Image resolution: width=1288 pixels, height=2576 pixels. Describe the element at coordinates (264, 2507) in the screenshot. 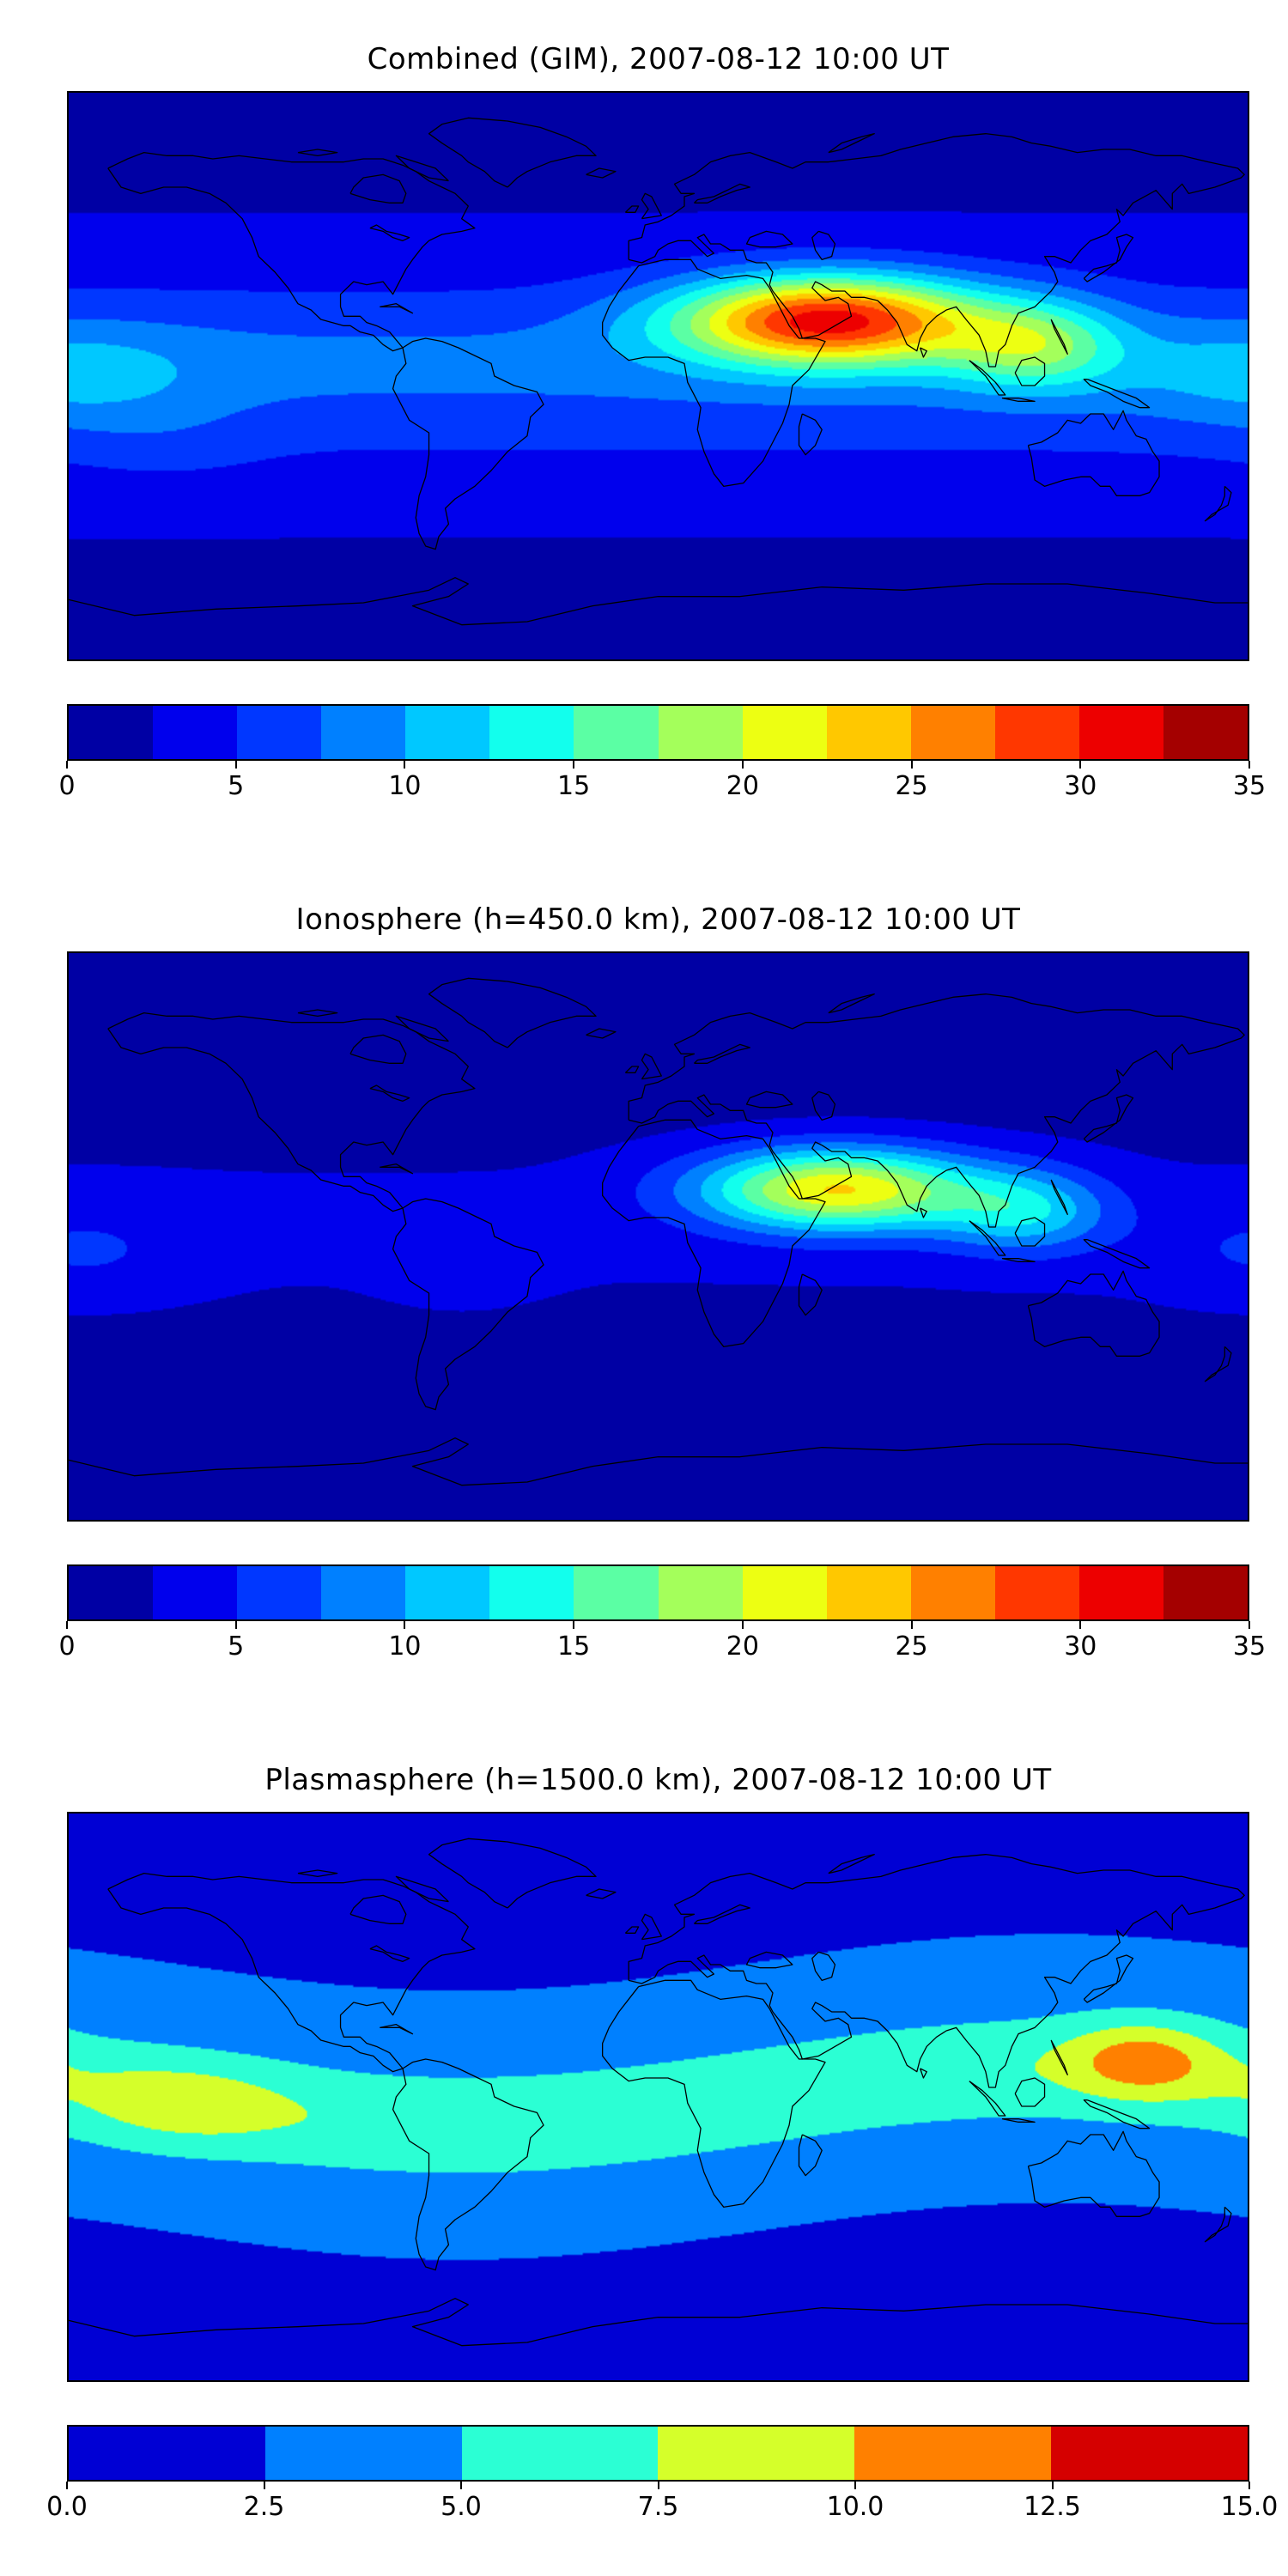

I see `colorbar-tick-label: 2.5` at that location.